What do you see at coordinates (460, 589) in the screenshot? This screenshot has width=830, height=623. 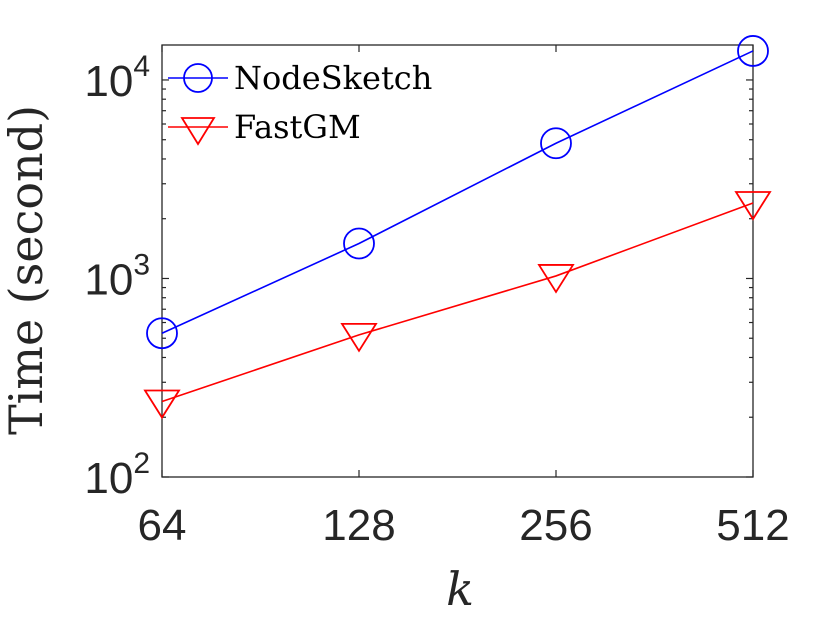 I see `x-axis-label: k` at bounding box center [460, 589].